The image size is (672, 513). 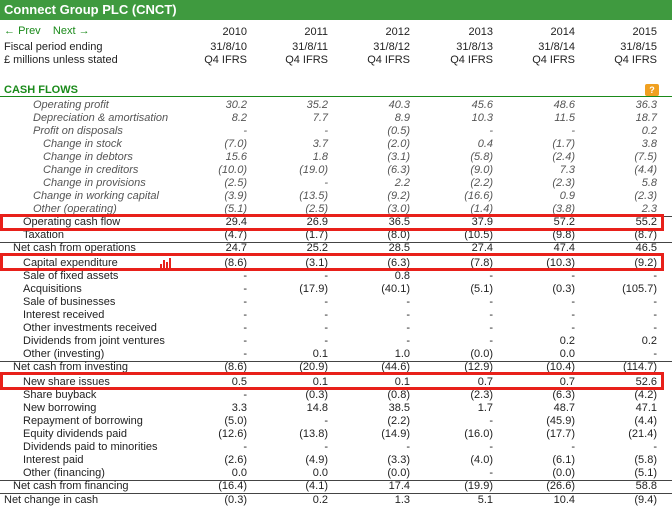 I want to click on cell-value: (44.6), so click(x=395, y=367).